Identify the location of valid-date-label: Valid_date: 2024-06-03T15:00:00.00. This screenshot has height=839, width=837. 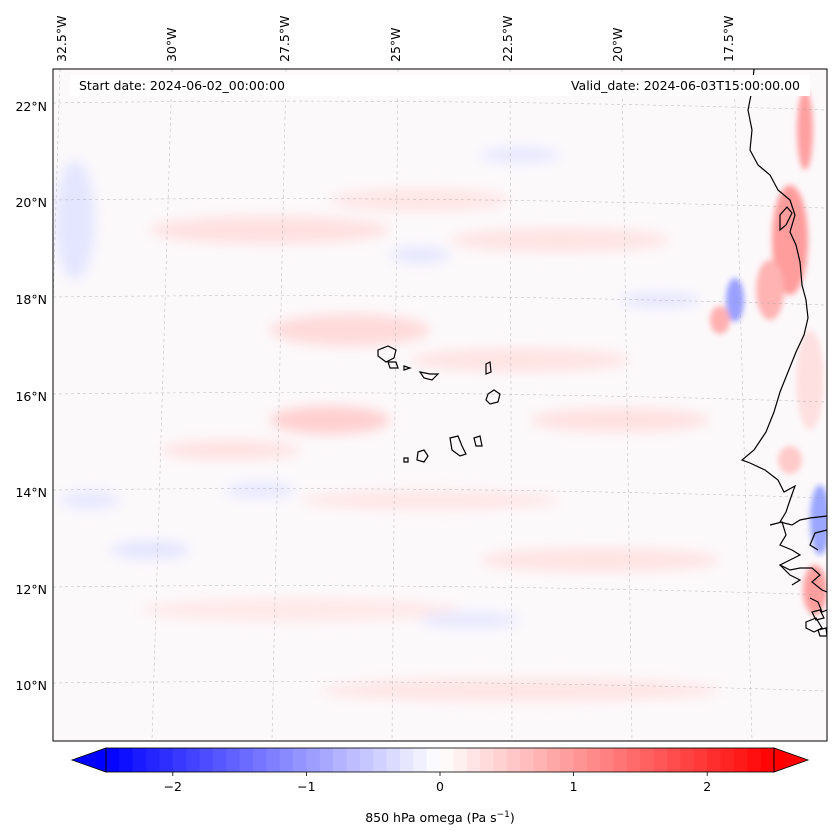
(685, 85).